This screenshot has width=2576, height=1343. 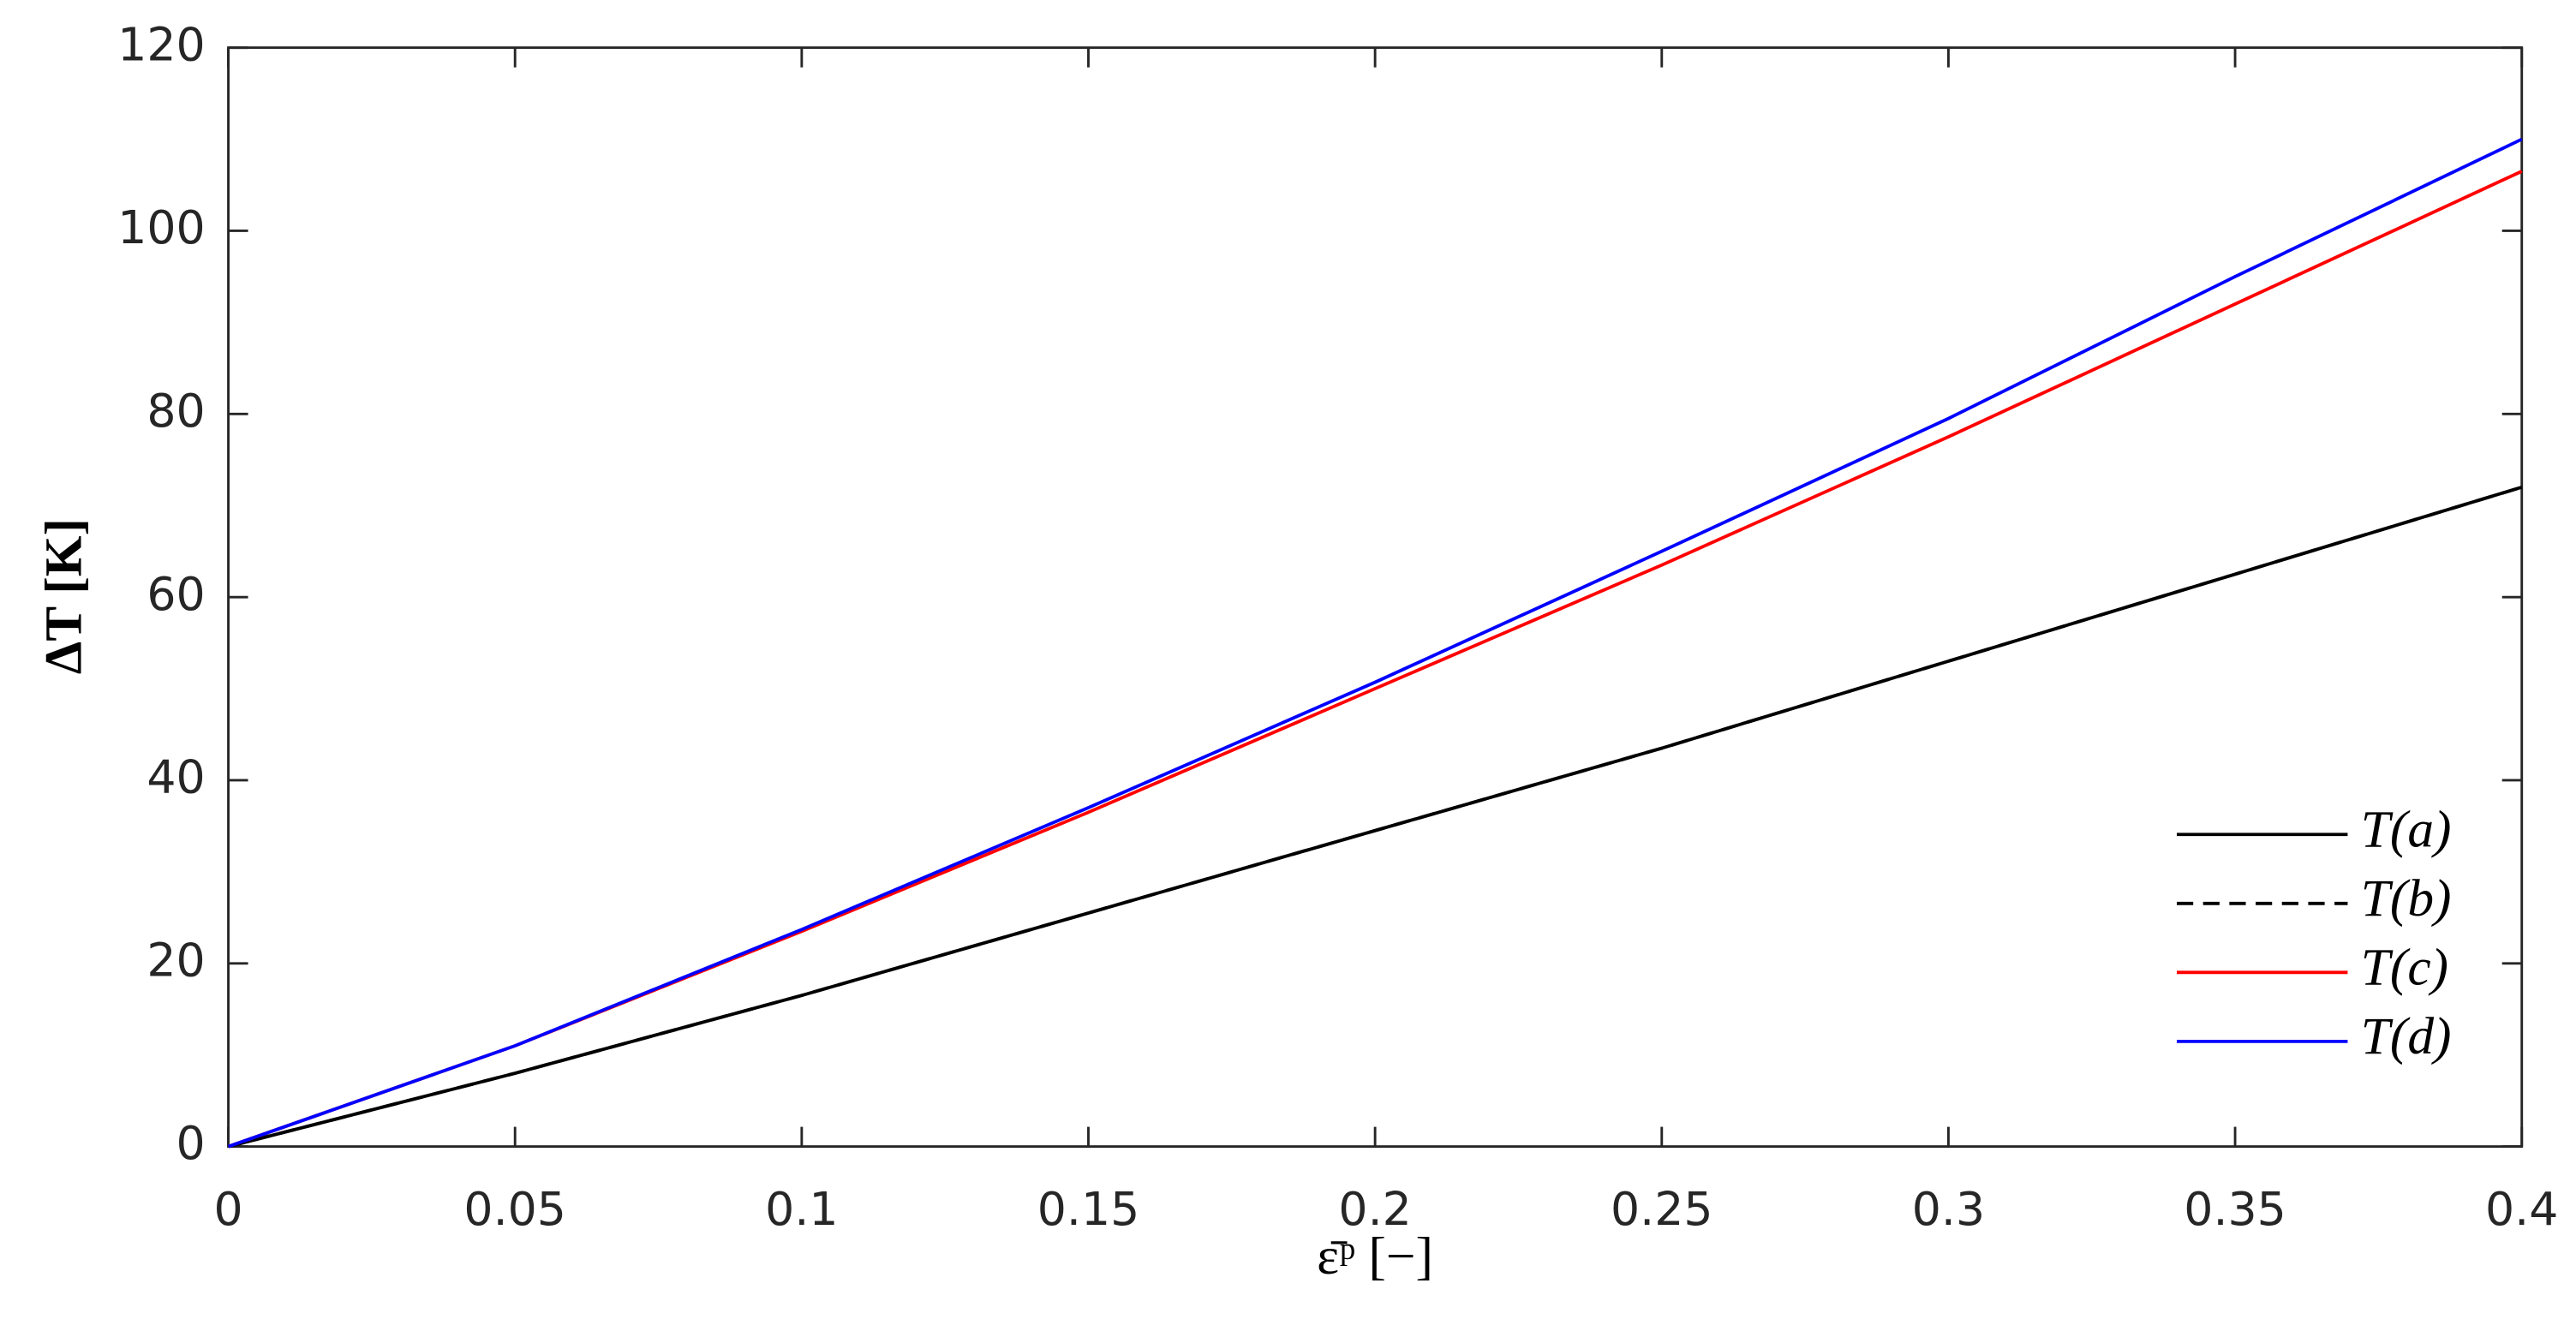 What do you see at coordinates (161, 227) in the screenshot?
I see `y-tick-label: 100` at bounding box center [161, 227].